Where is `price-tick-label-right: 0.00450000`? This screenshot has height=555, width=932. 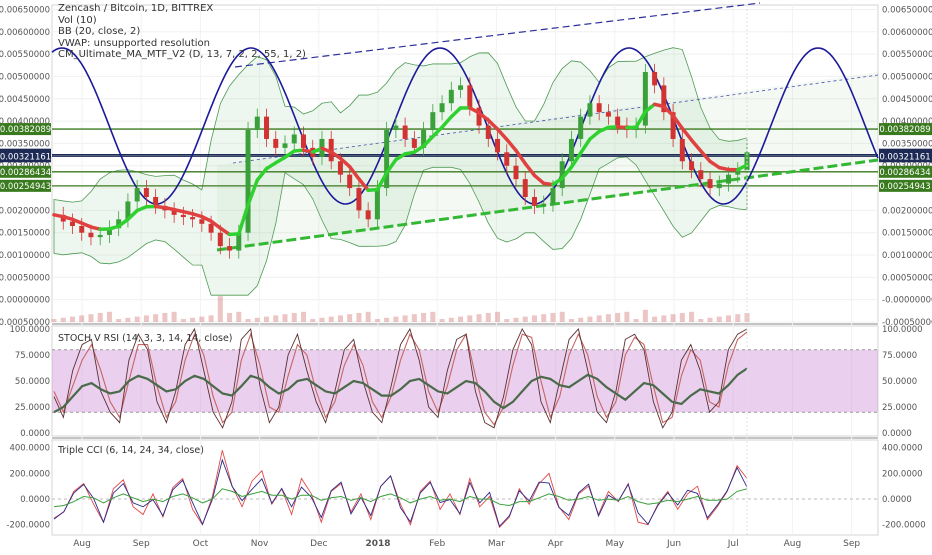 price-tick-label-right: 0.00450000 is located at coordinates (907, 100).